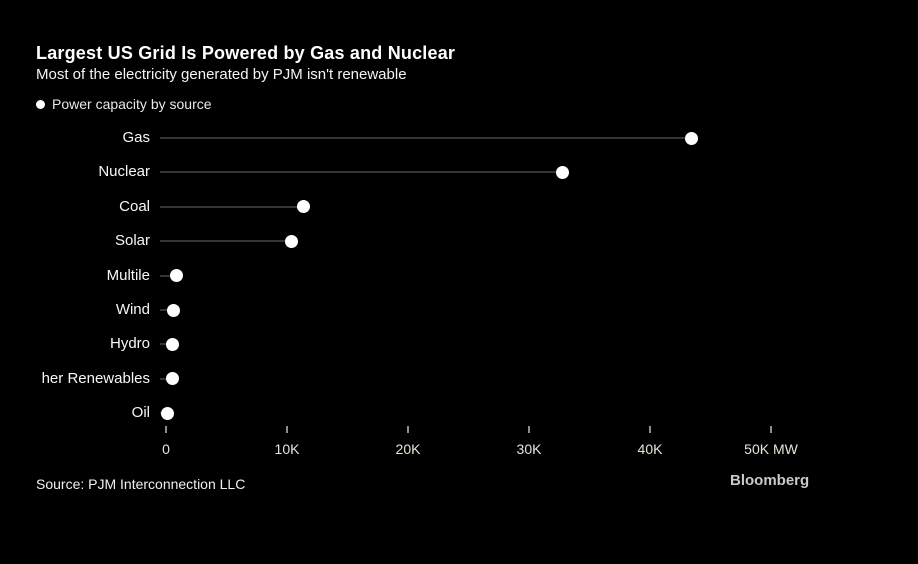 This screenshot has width=918, height=564. What do you see at coordinates (132, 241) in the screenshot?
I see `category-label: Solar` at bounding box center [132, 241].